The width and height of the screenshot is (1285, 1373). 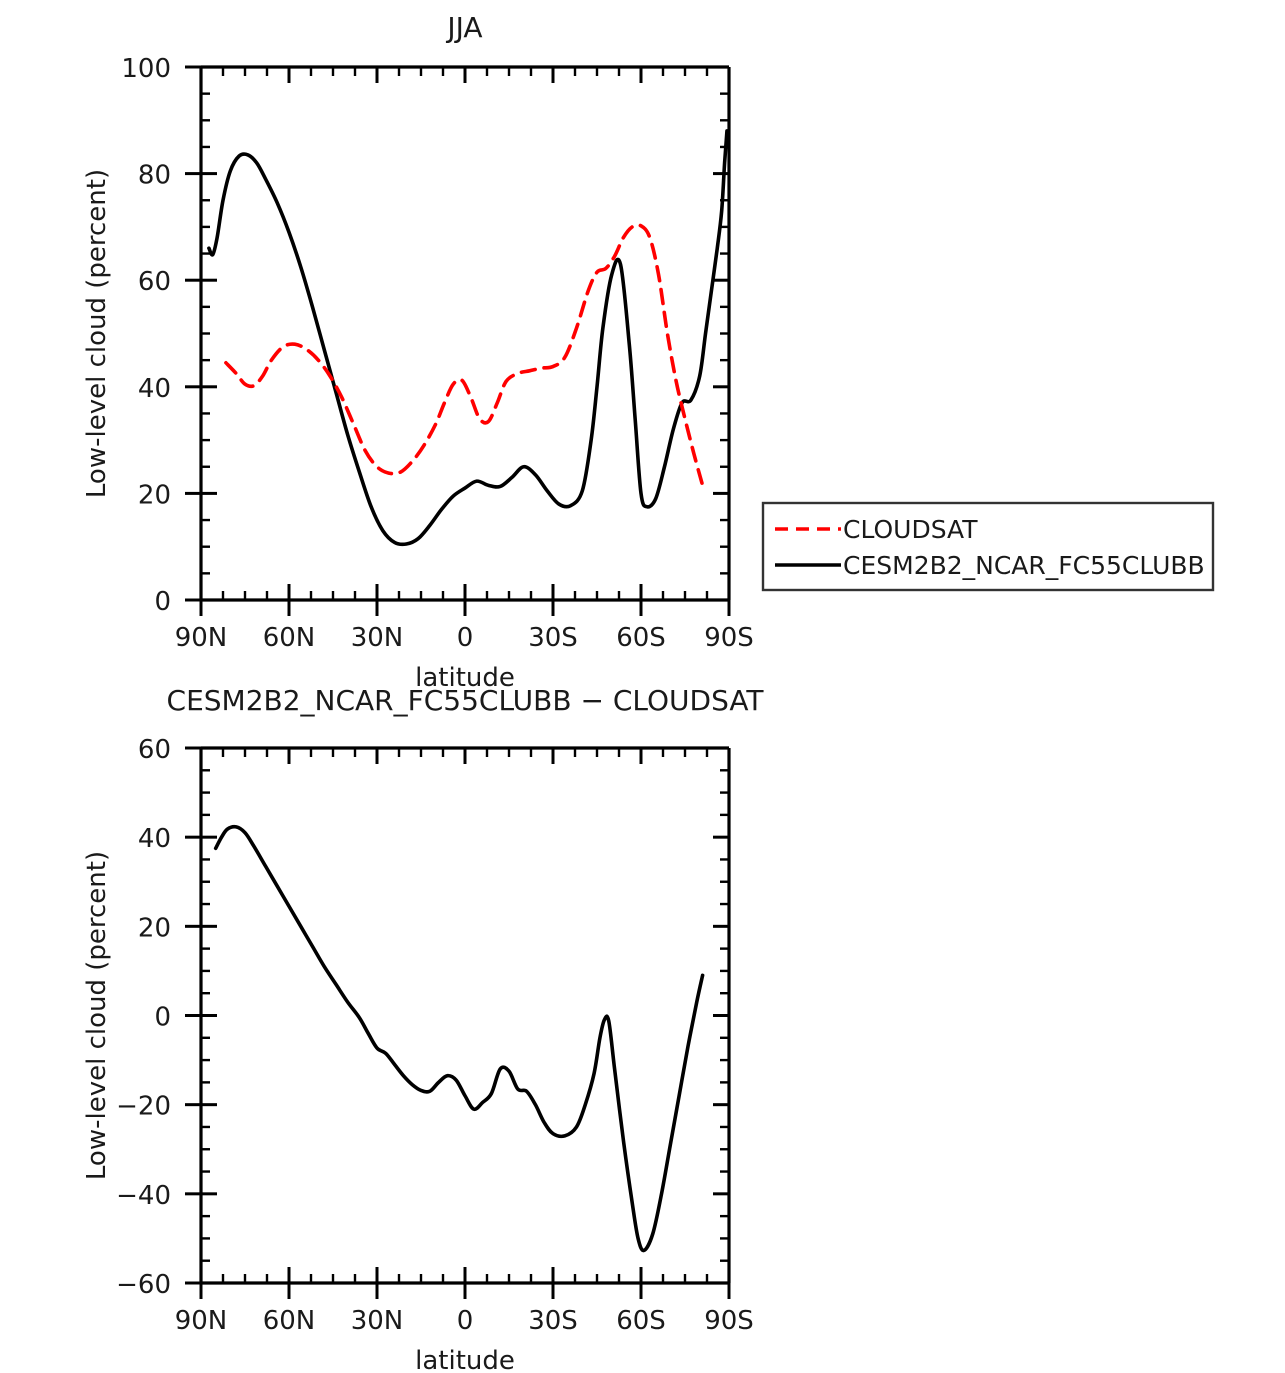 What do you see at coordinates (154, 176) in the screenshot?
I see `y-tick-label-80: 80` at bounding box center [154, 176].